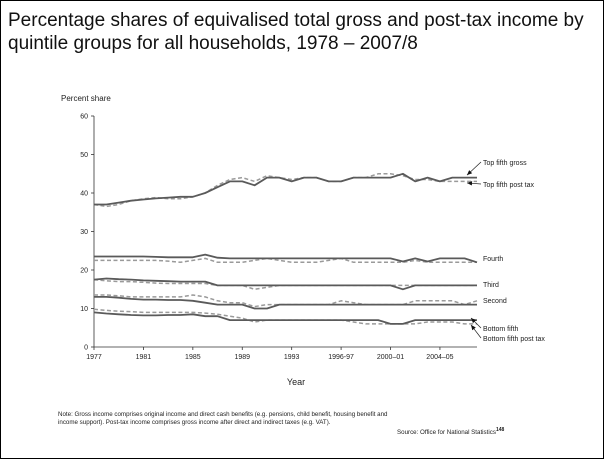 The image size is (606, 461). Describe the element at coordinates (86, 348) in the screenshot. I see `y-tick-label: 0` at that location.